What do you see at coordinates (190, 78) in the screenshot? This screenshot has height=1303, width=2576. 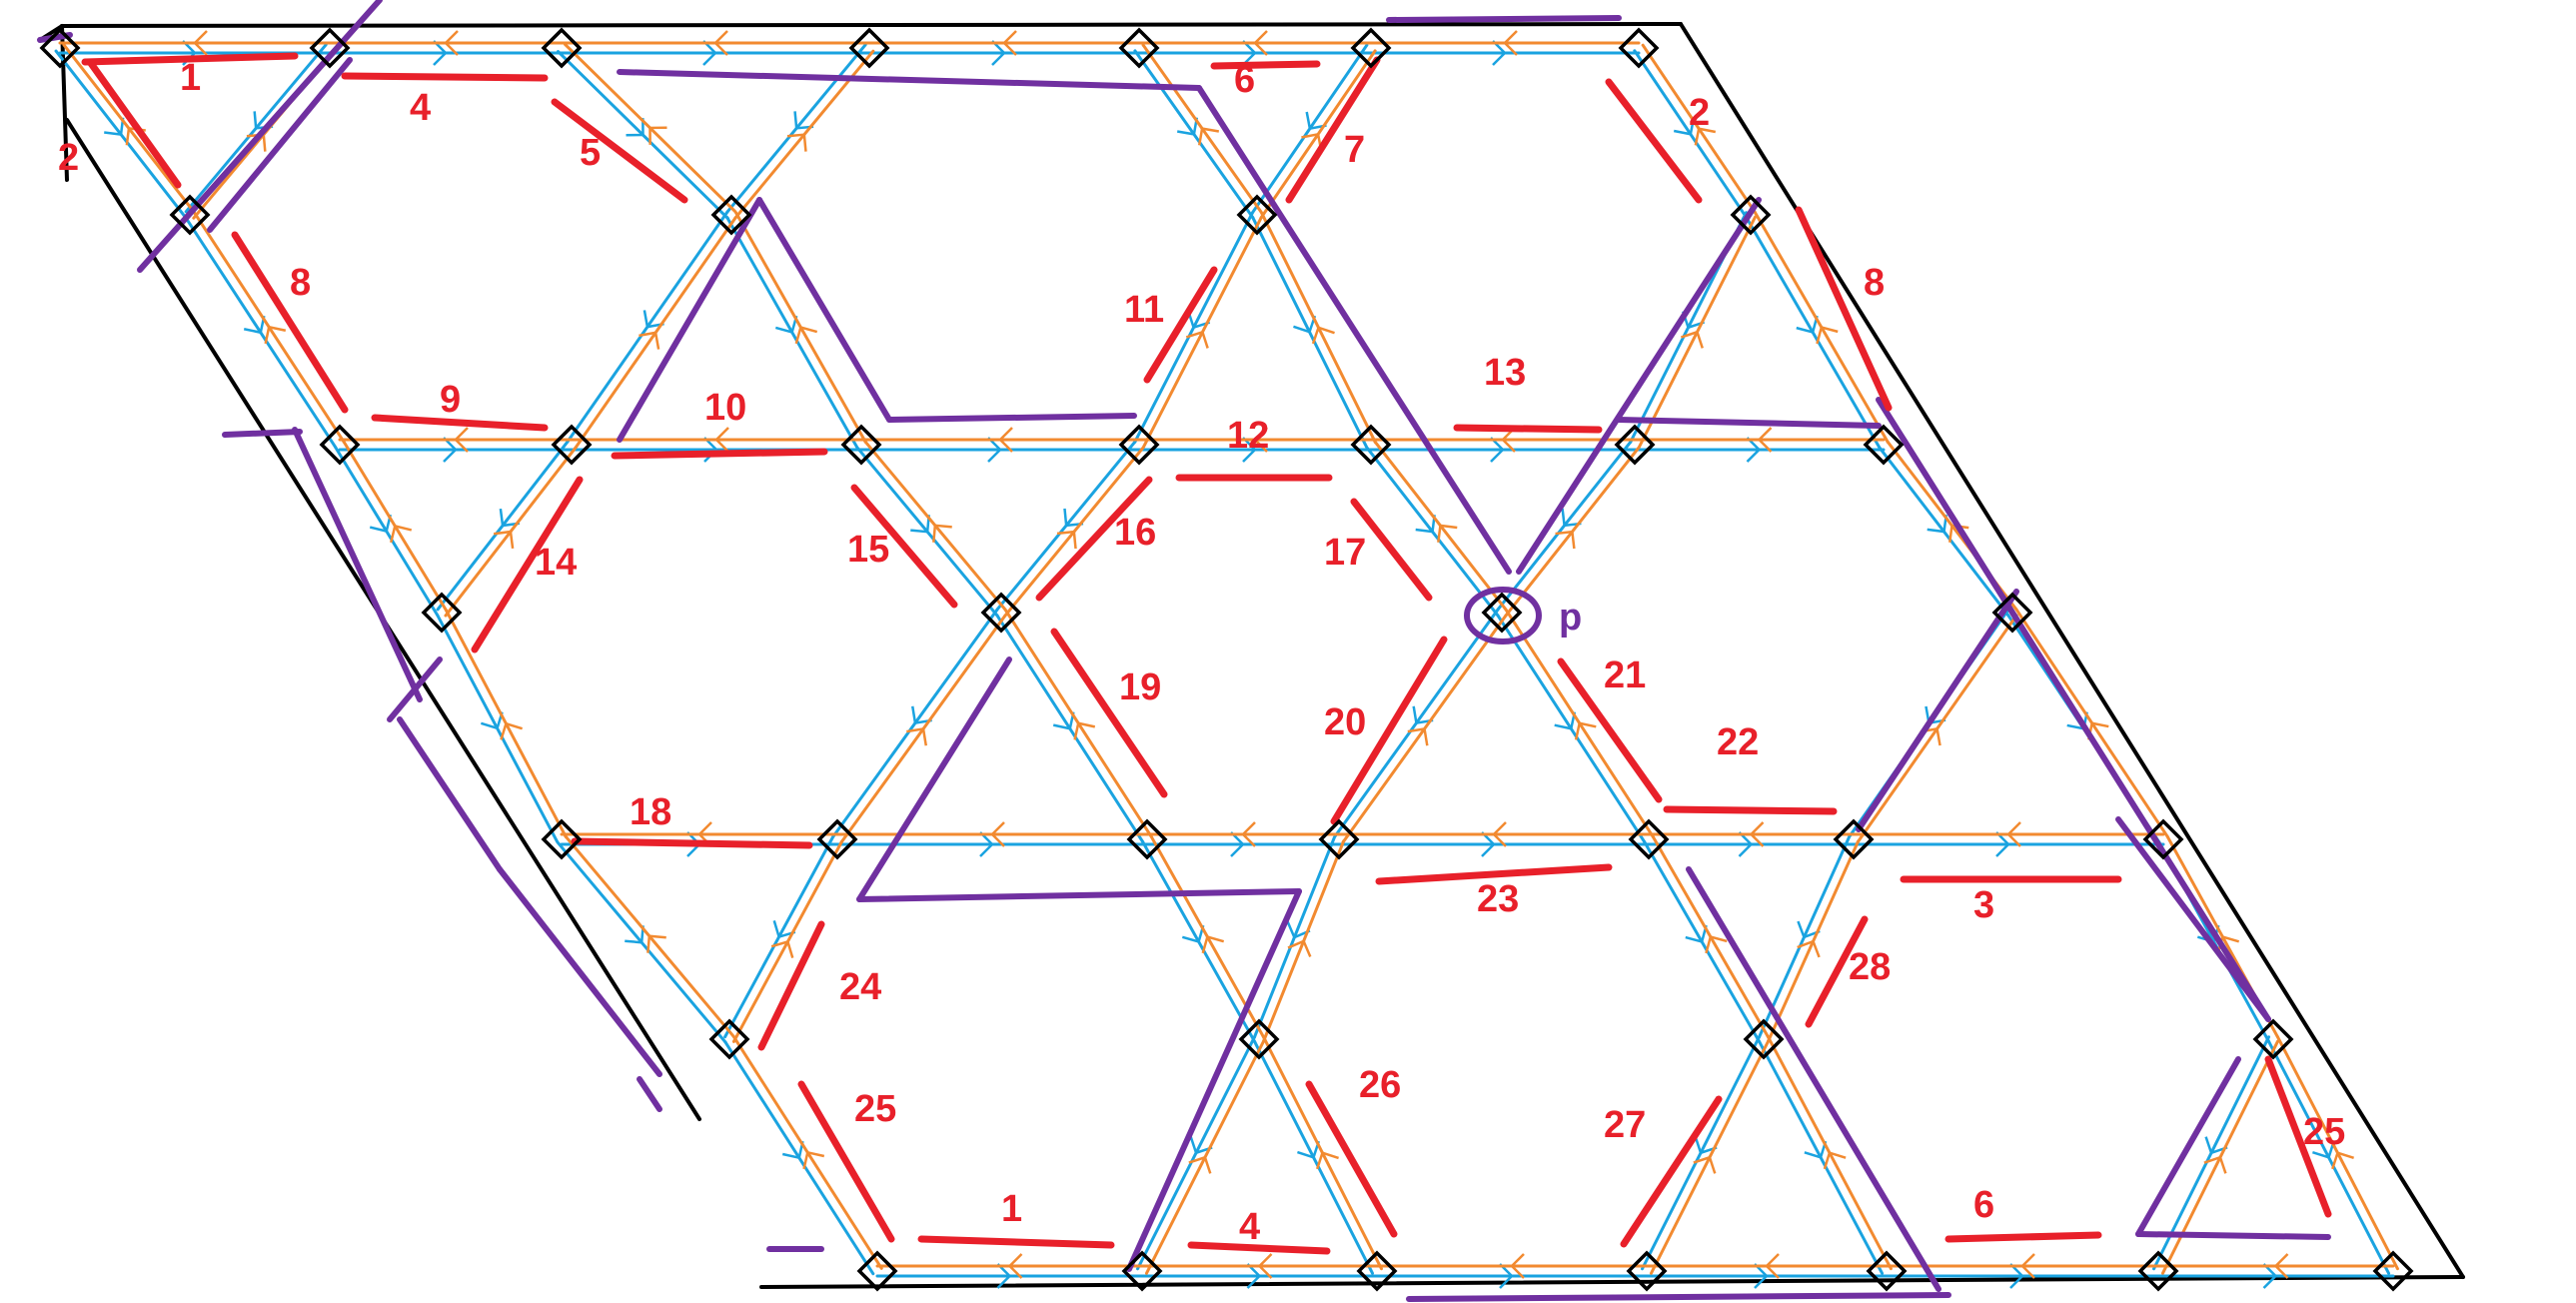 I see `edge-label: 1` at bounding box center [190, 78].